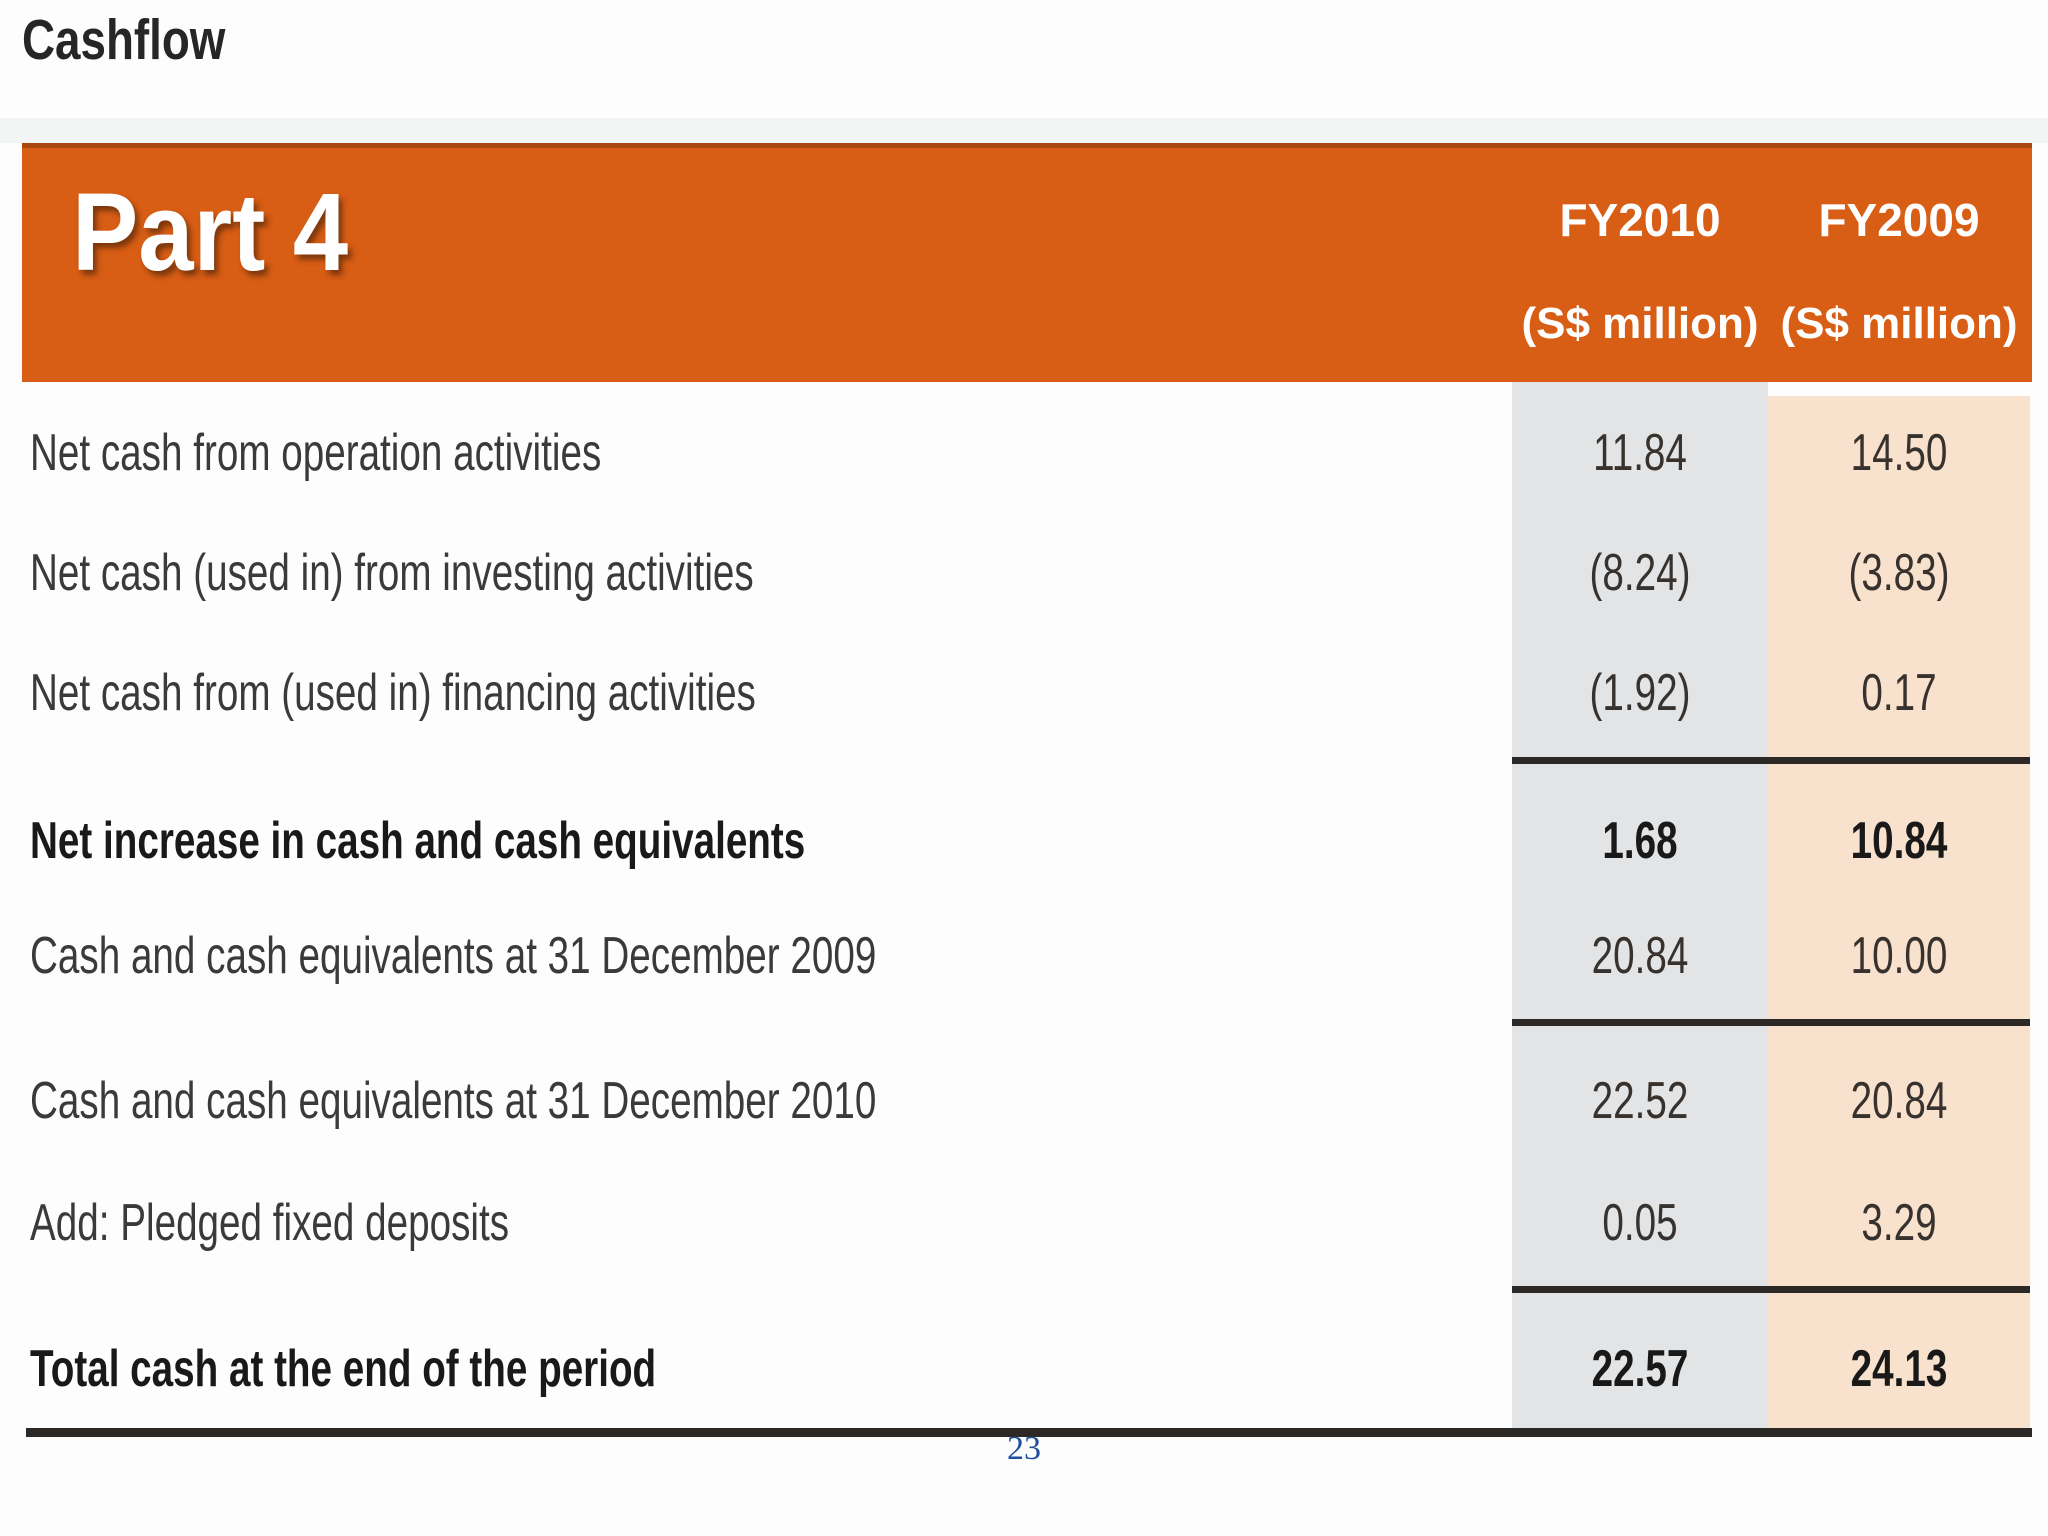 The width and height of the screenshot is (2048, 1536). Describe the element at coordinates (1899, 220) in the screenshot. I see `column-header-fy2009-year: FY2009` at that location.